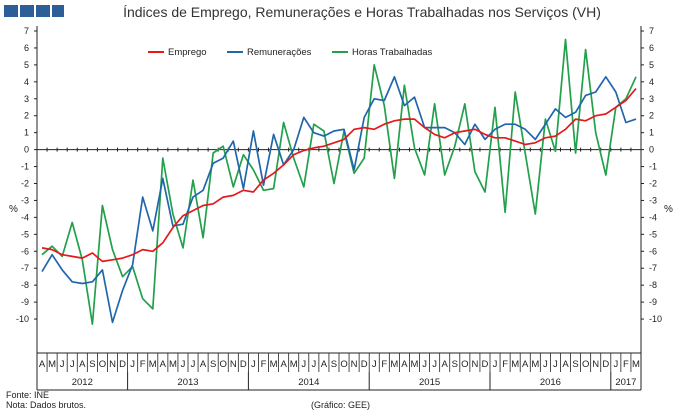 This screenshot has height=416, width=680. Describe the element at coordinates (26, 65) in the screenshot. I see `y-tick-left: 5` at that location.